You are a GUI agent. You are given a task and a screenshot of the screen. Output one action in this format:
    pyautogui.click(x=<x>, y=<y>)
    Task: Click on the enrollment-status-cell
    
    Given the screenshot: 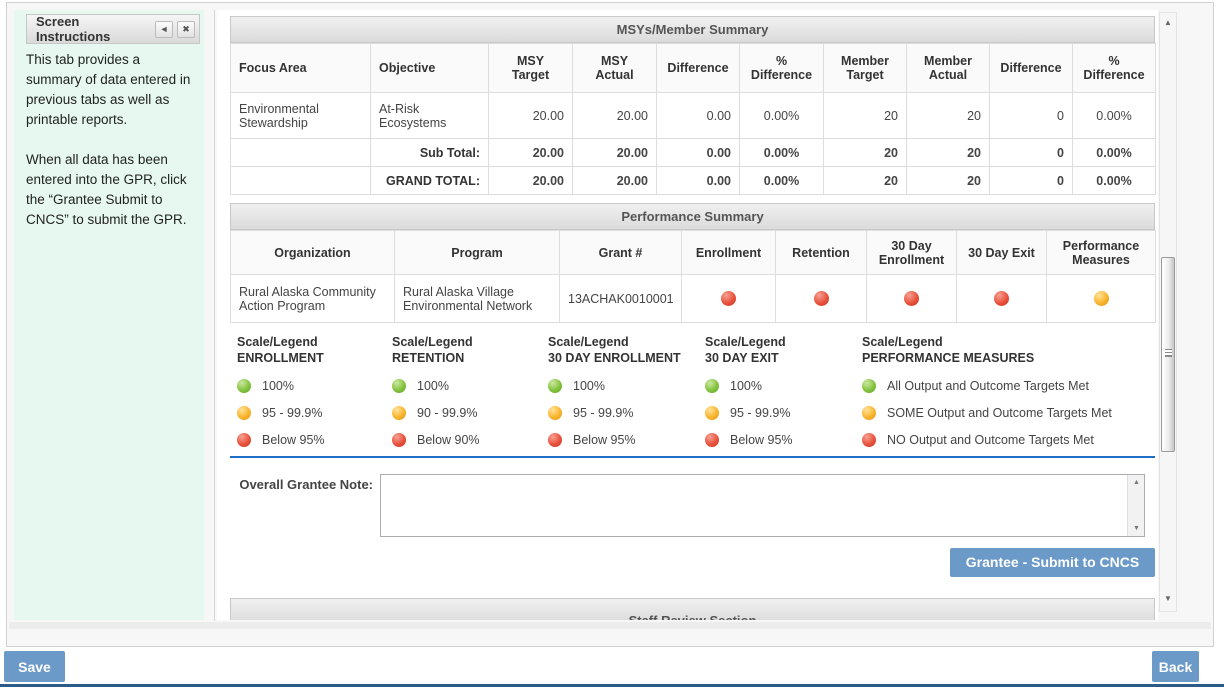 What is the action you would take?
    pyautogui.click(x=728, y=298)
    